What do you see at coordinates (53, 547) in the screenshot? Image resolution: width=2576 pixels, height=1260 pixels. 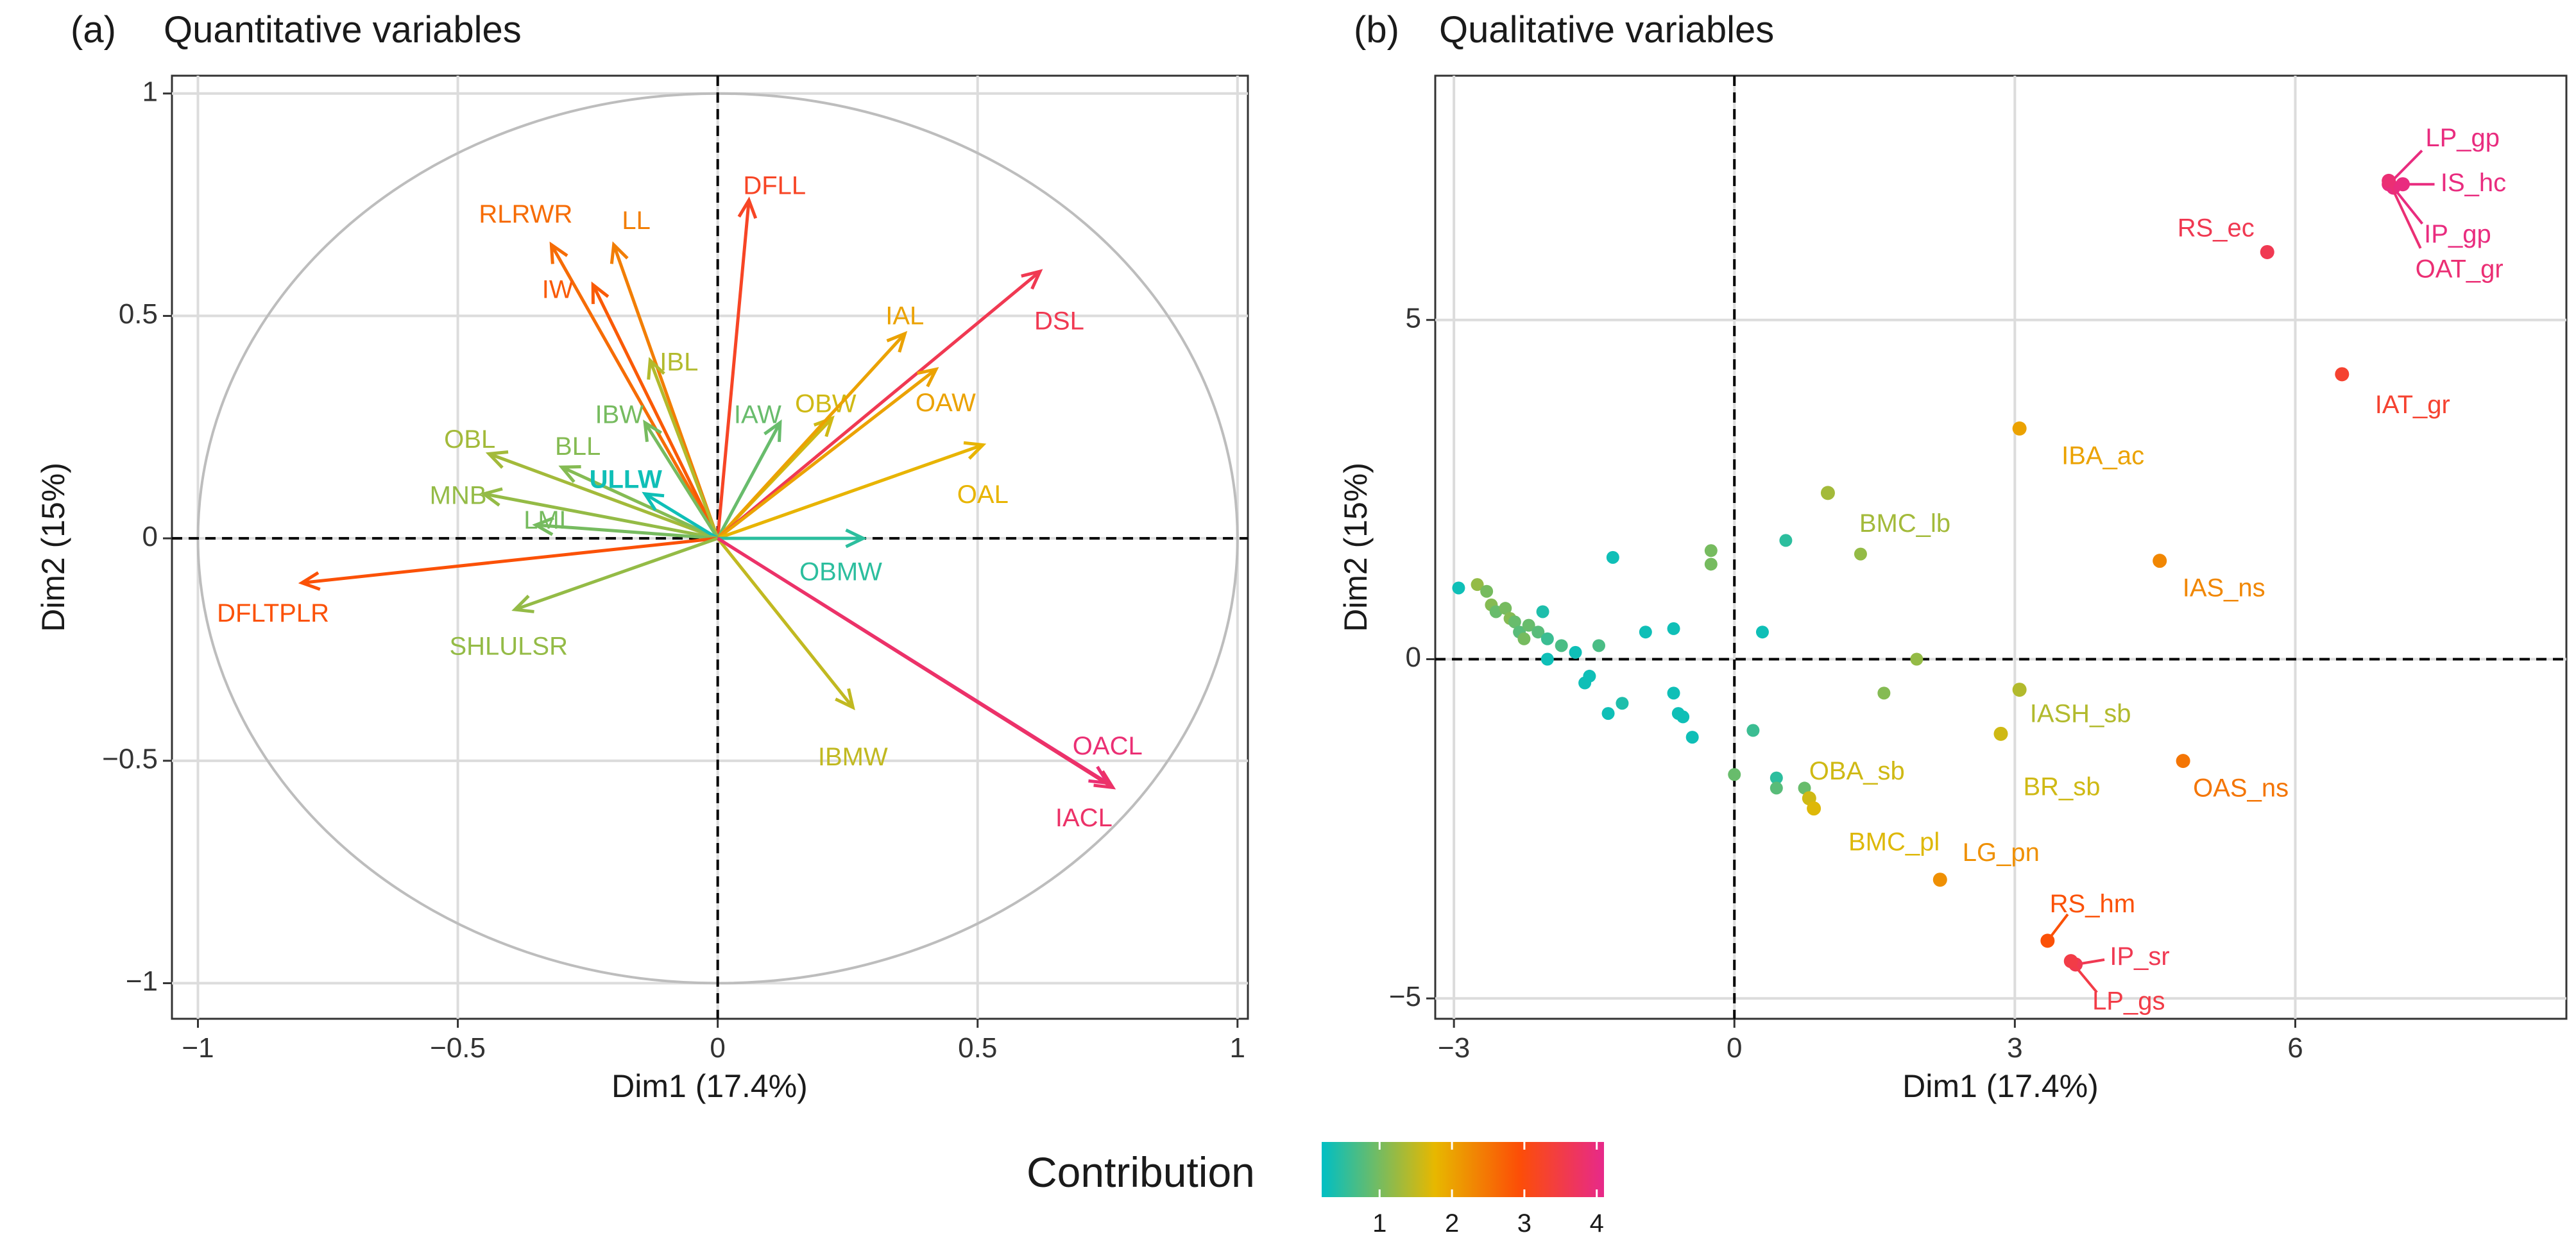 I see `panel-a-y-axis-label: Dim2 (15%)` at bounding box center [53, 547].